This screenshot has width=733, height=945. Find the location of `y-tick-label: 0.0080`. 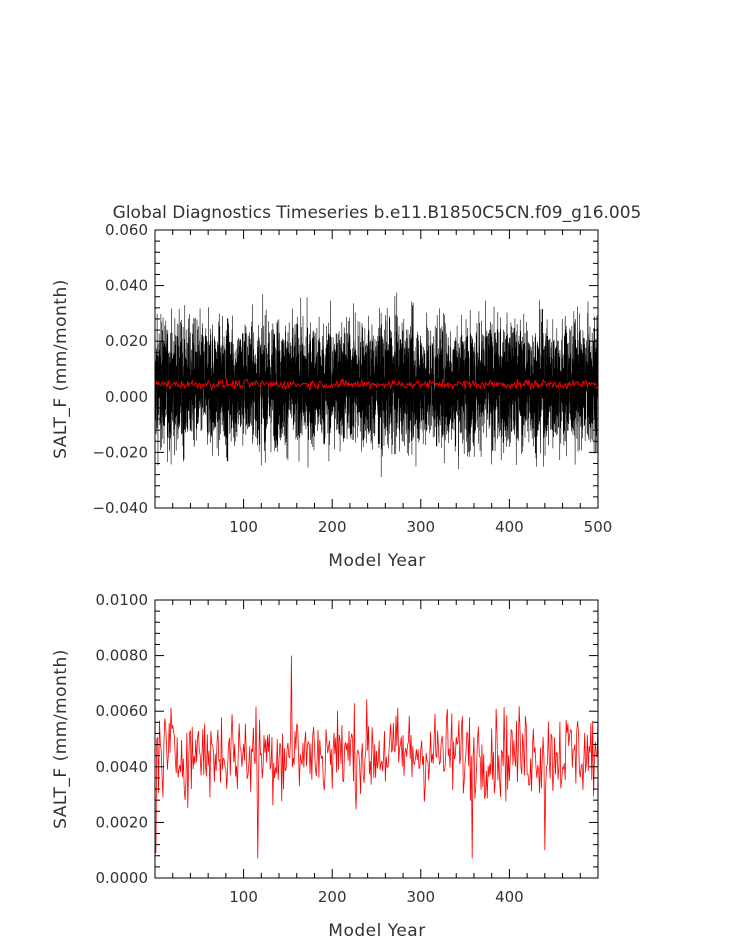

y-tick-label: 0.0080 is located at coordinates (122, 656).